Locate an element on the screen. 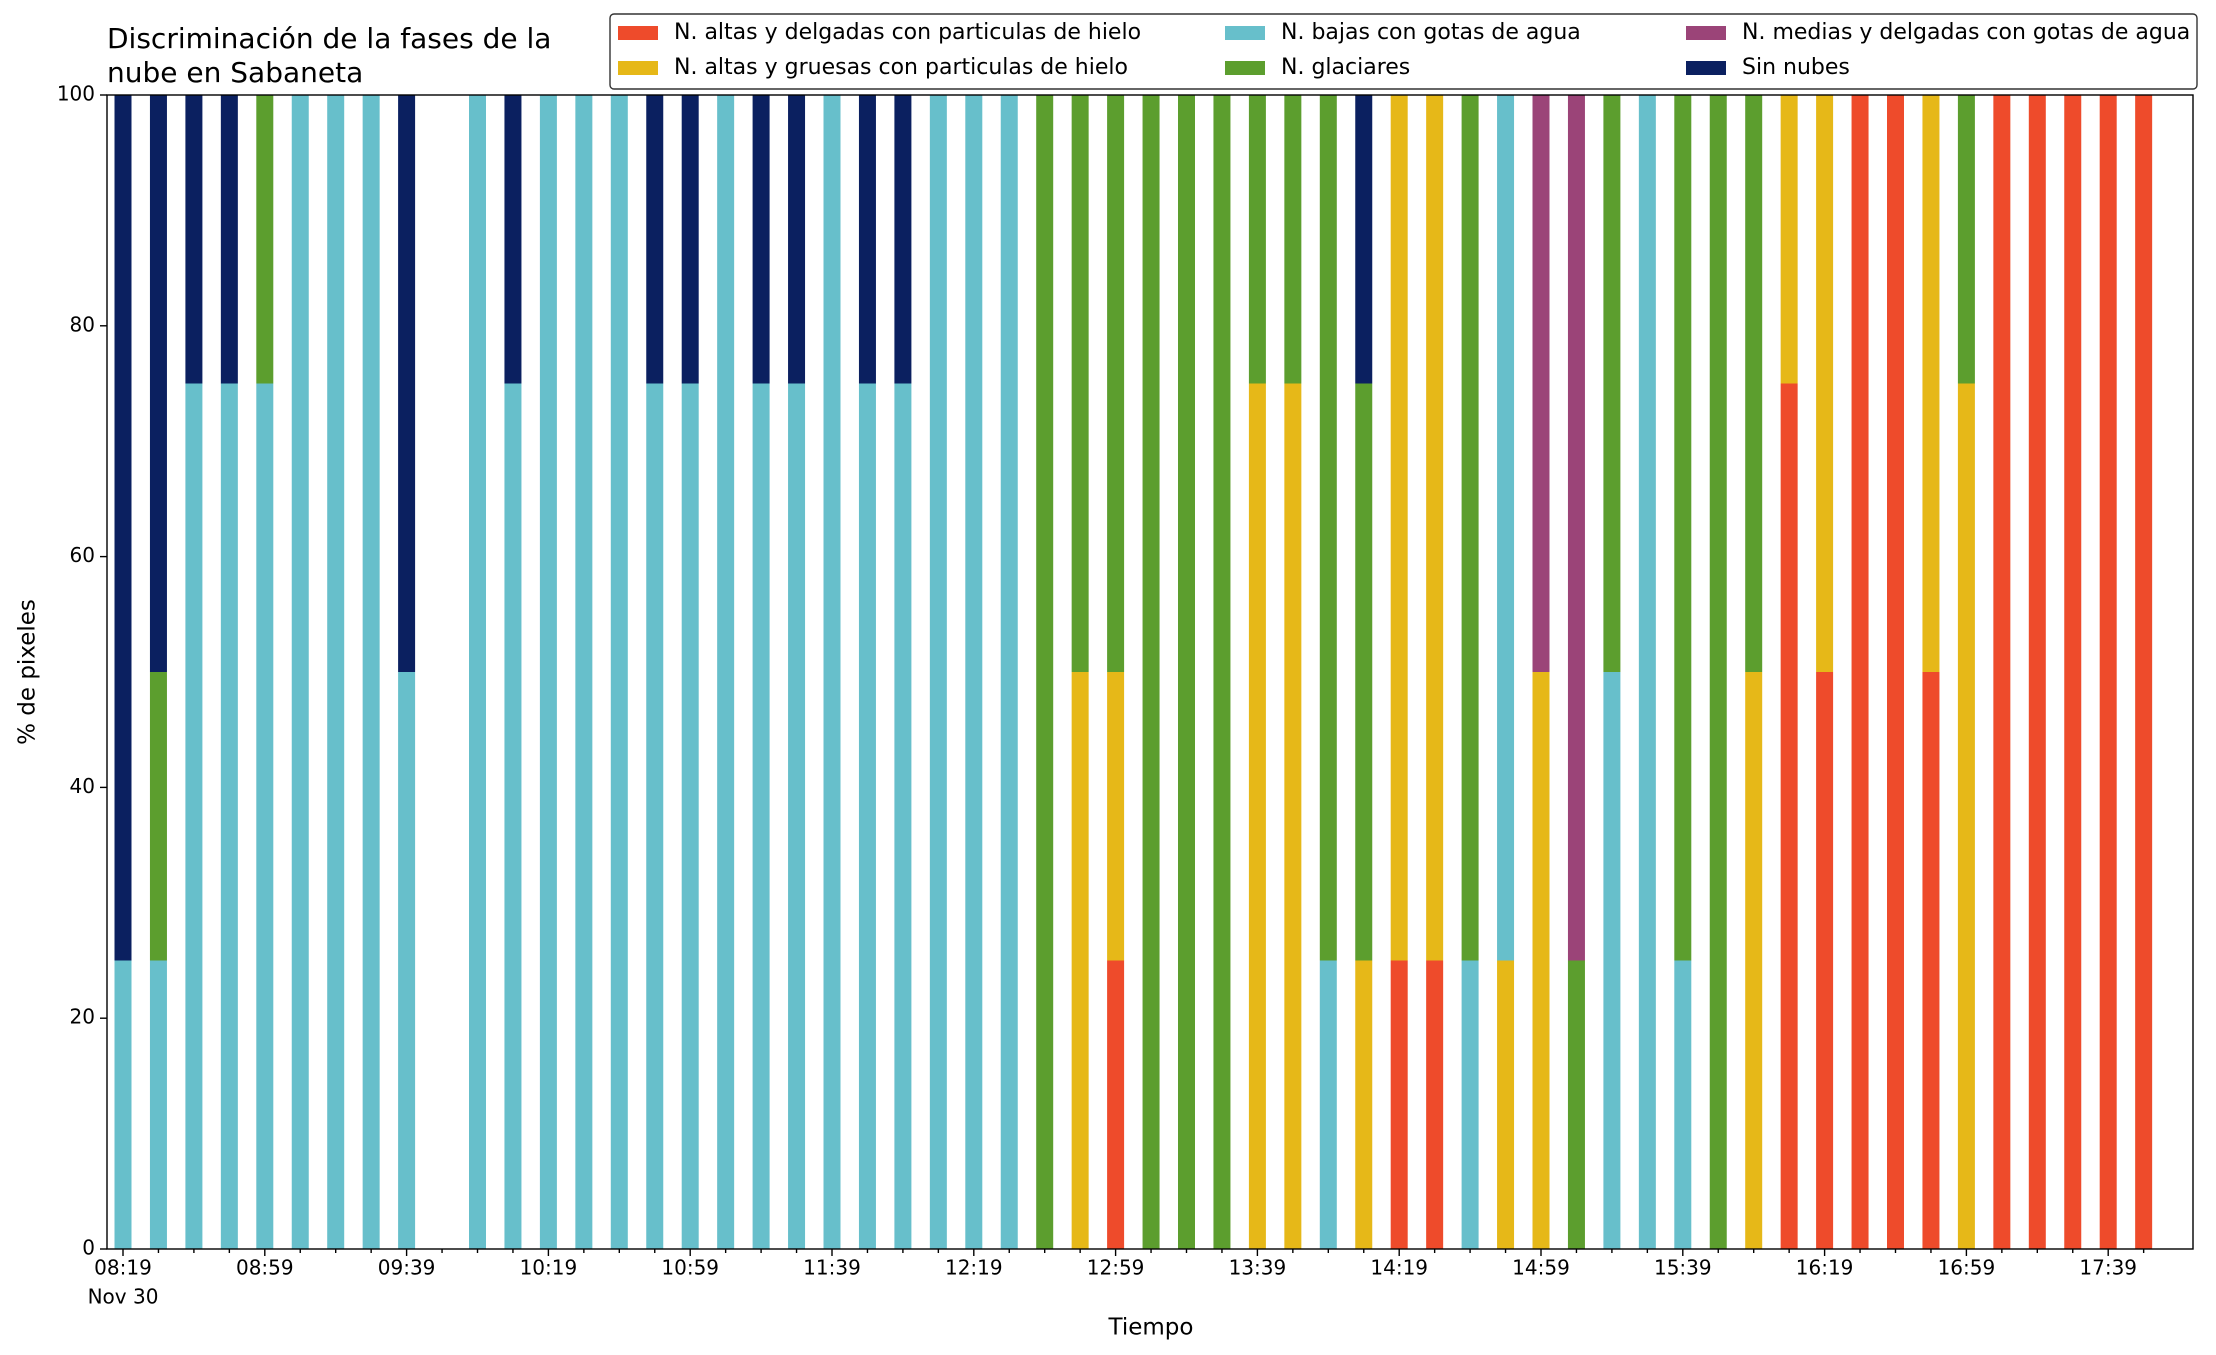 This screenshot has width=2216, height=1355. legend-label: N. medias y delgadas con gotas de agua is located at coordinates (1966, 32).